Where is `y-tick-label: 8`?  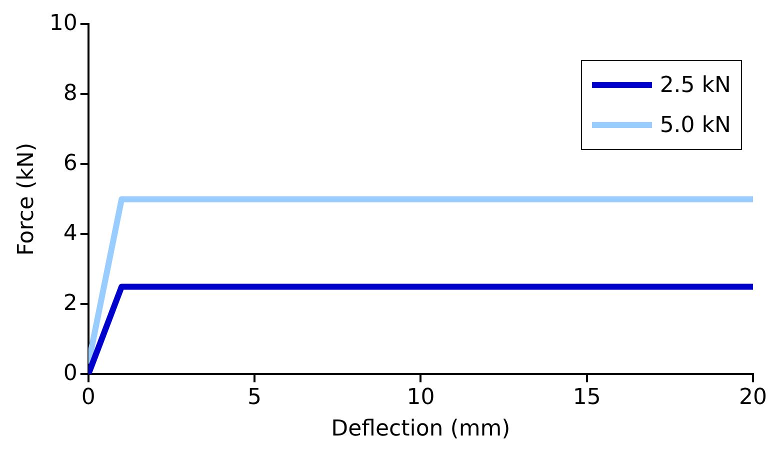
y-tick-label: 8 is located at coordinates (70, 93).